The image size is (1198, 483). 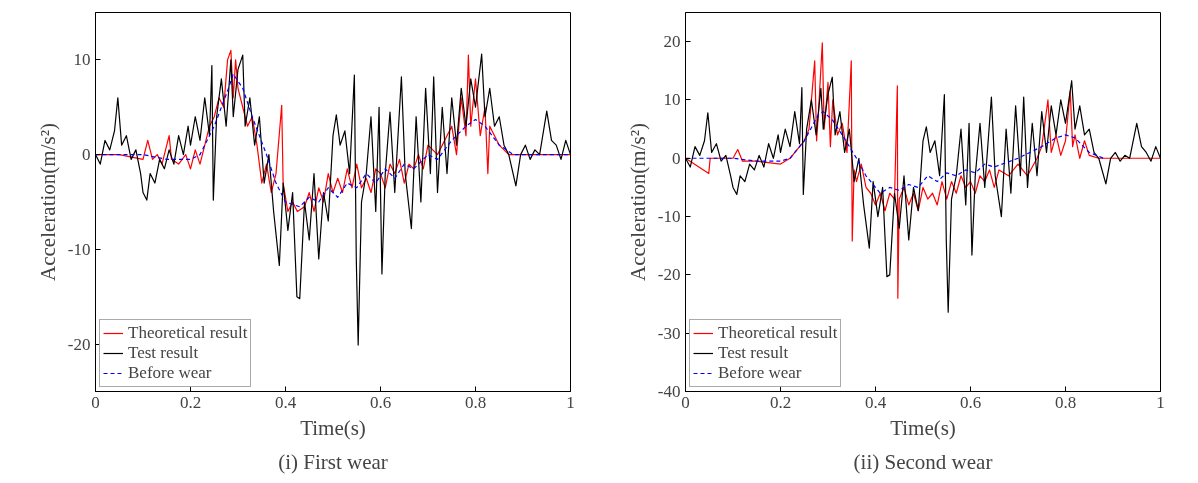 What do you see at coordinates (669, 391) in the screenshot?
I see `y-tick-label: -40` at bounding box center [669, 391].